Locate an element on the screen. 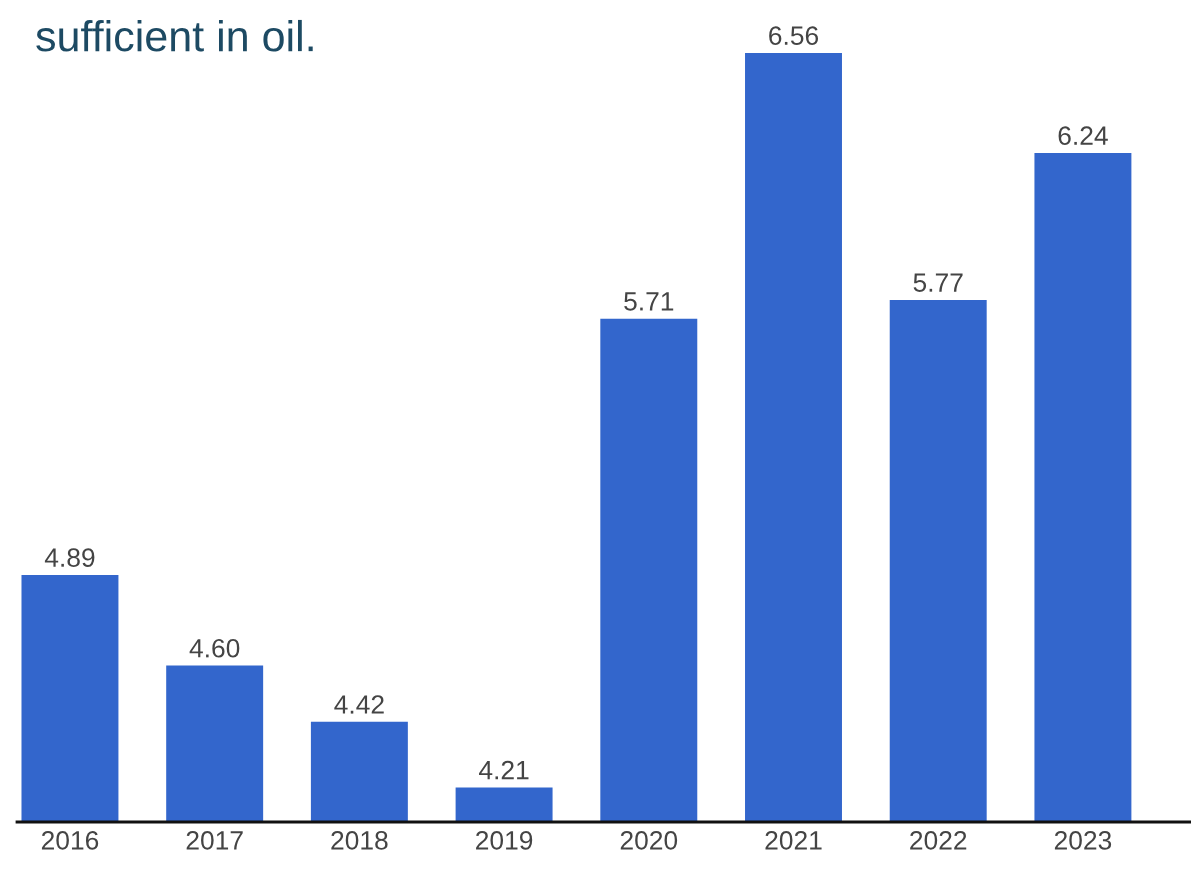 The image size is (1191, 869). data-label: 4.89 is located at coordinates (69, 557).